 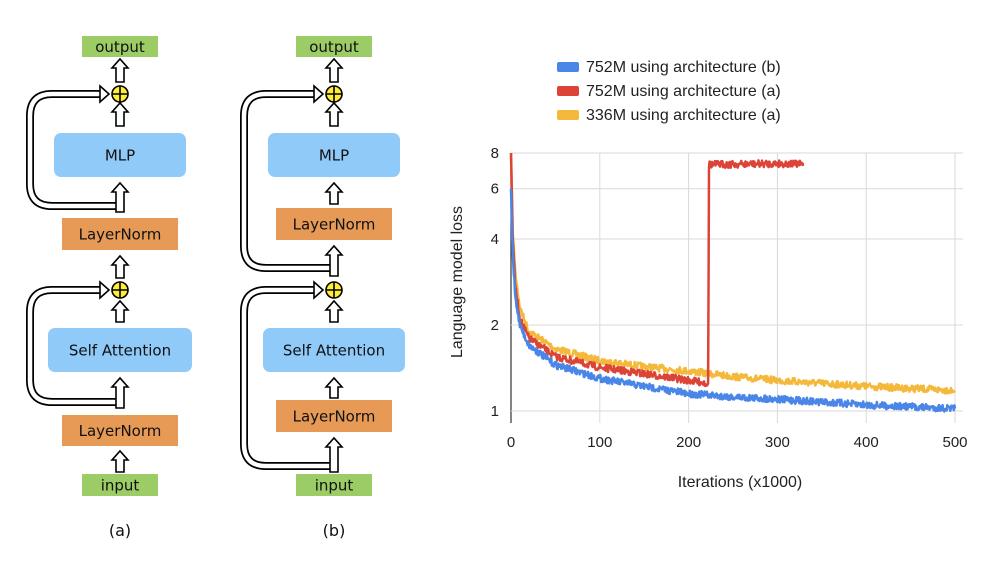 I want to click on x-tick-label: 500, so click(x=954, y=442).